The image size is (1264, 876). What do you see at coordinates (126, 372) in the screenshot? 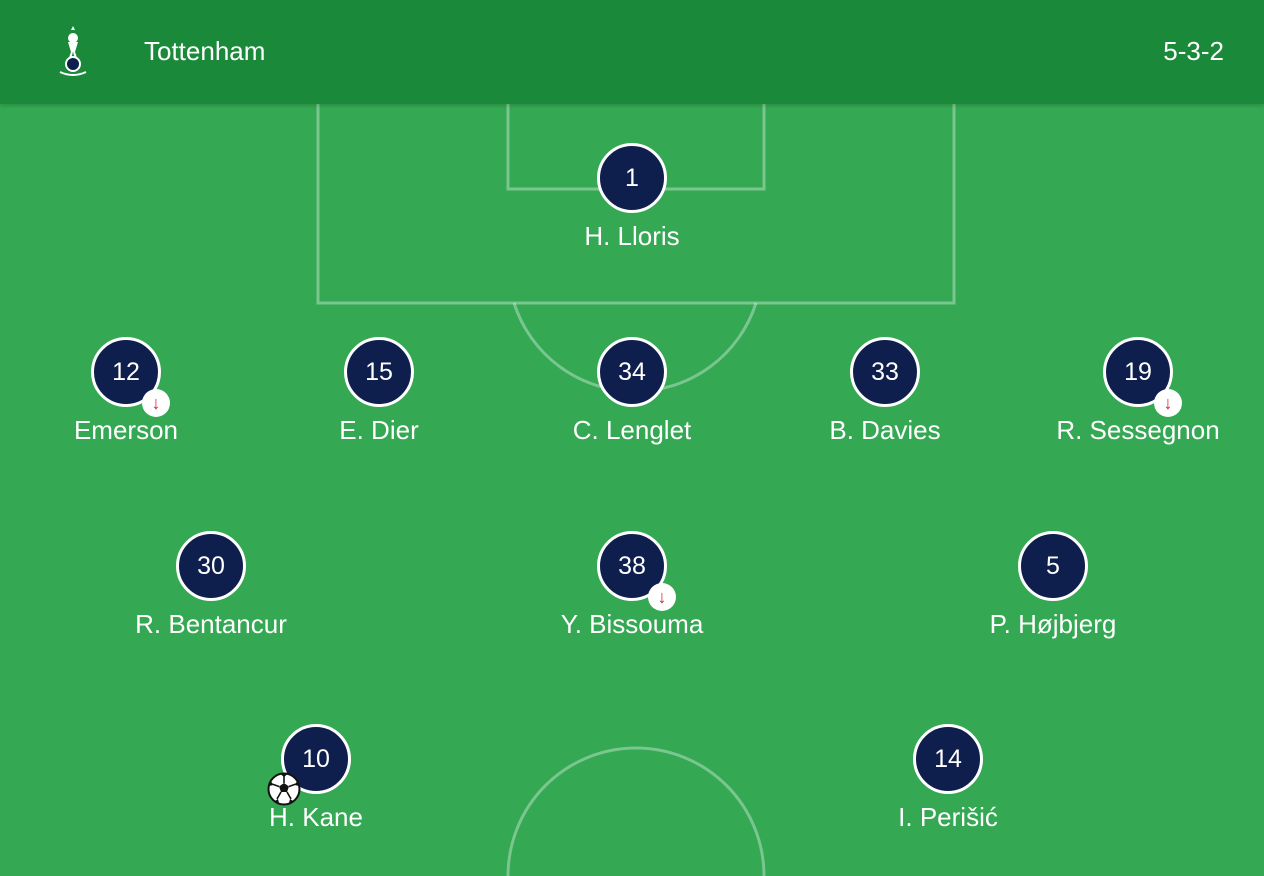
I see `player-number: 12` at bounding box center [126, 372].